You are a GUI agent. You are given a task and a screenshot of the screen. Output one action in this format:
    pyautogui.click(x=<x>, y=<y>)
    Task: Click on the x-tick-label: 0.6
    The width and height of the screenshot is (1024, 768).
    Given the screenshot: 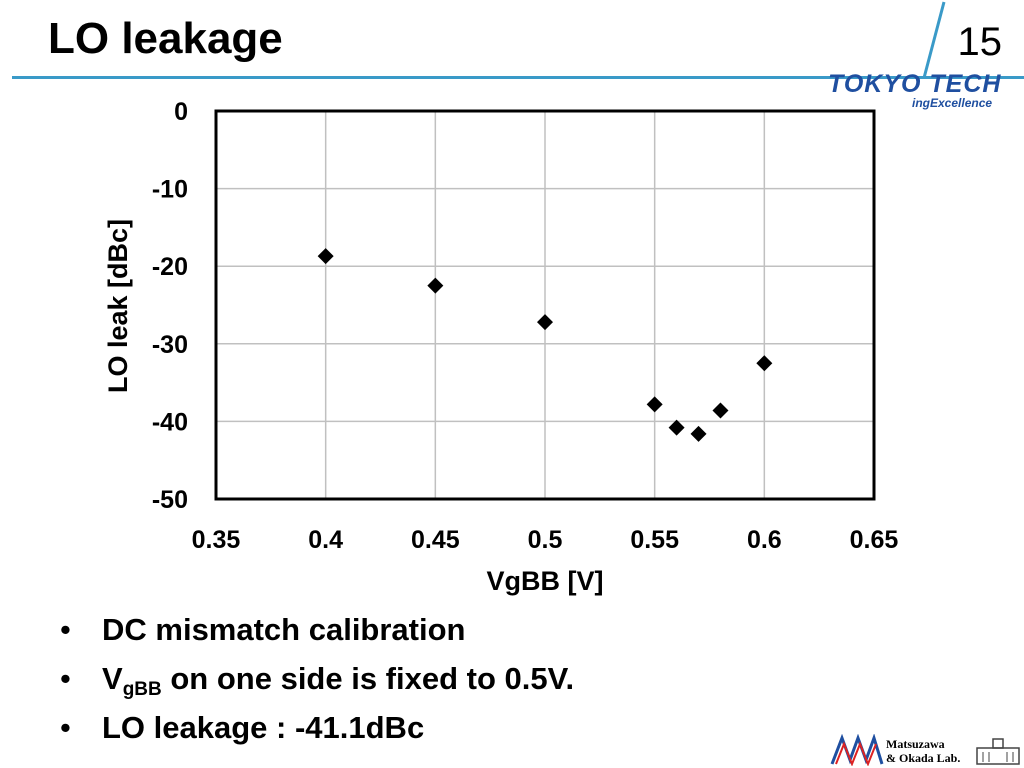 What is the action you would take?
    pyautogui.click(x=764, y=540)
    